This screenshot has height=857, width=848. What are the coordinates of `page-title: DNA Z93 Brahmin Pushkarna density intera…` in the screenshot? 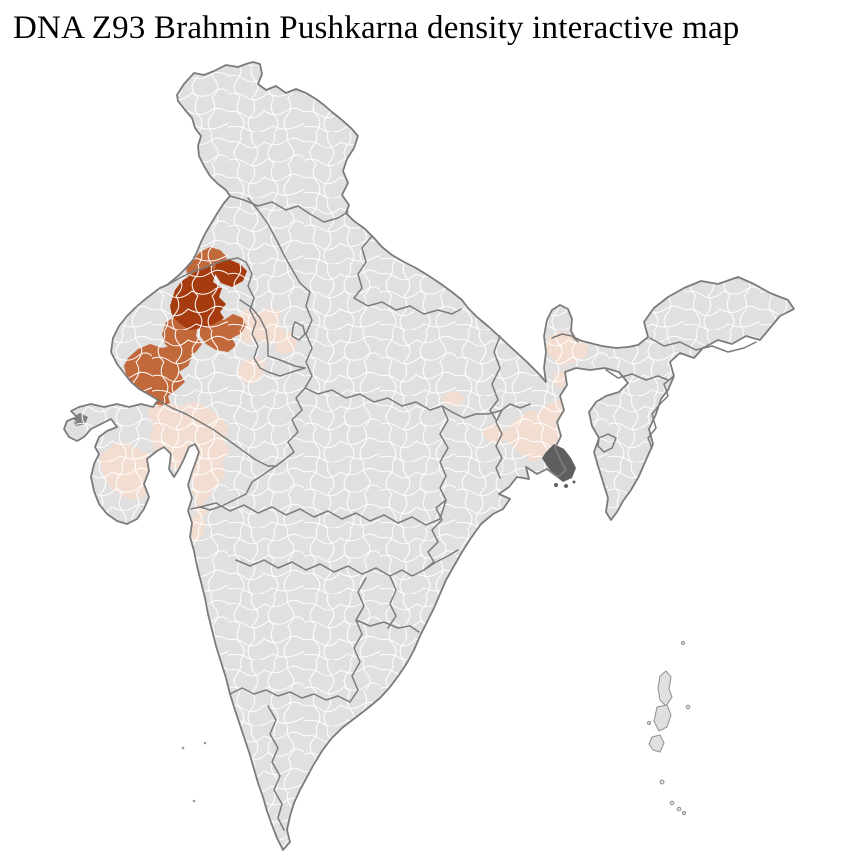 It's located at (376, 28).